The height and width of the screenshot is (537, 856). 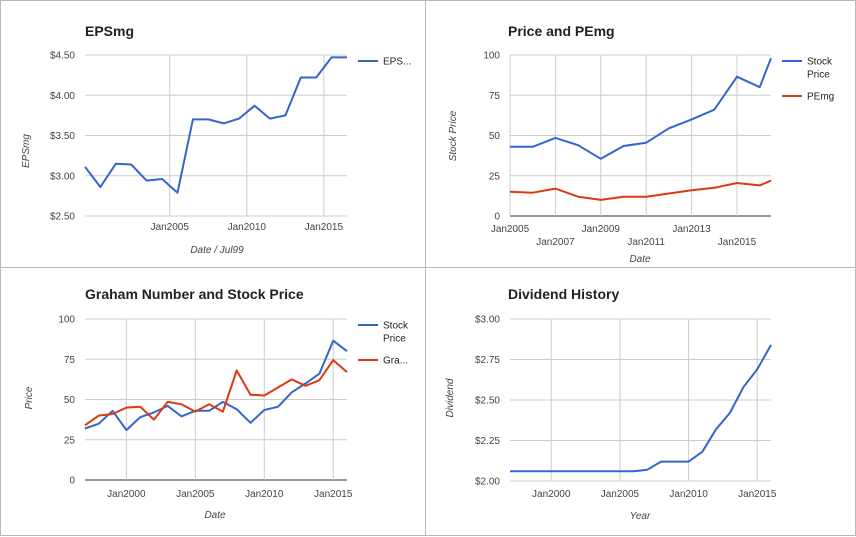 What do you see at coordinates (691, 229) in the screenshot?
I see `x-tick-label: Jan2013` at bounding box center [691, 229].